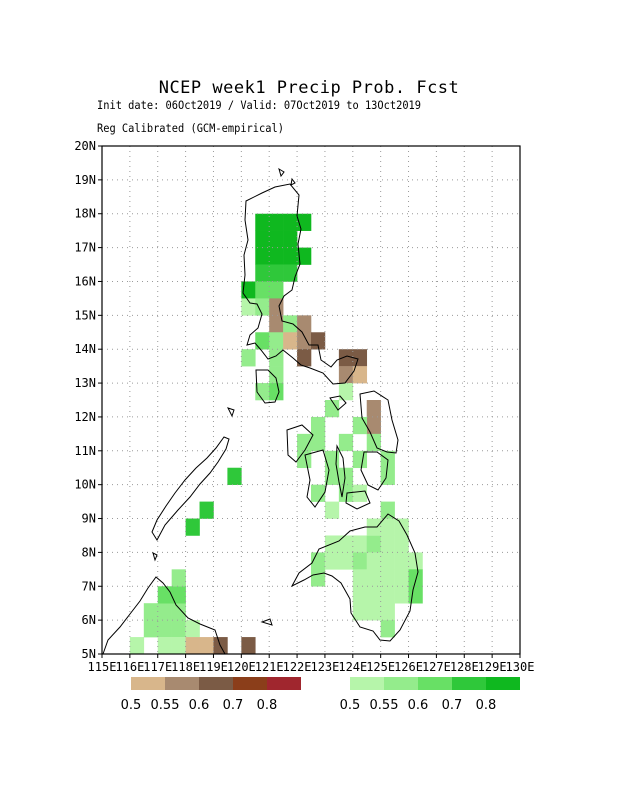 The width and height of the screenshot is (618, 800). Describe the element at coordinates (85, 417) in the screenshot. I see `lat-tick-label: 12N` at that location.